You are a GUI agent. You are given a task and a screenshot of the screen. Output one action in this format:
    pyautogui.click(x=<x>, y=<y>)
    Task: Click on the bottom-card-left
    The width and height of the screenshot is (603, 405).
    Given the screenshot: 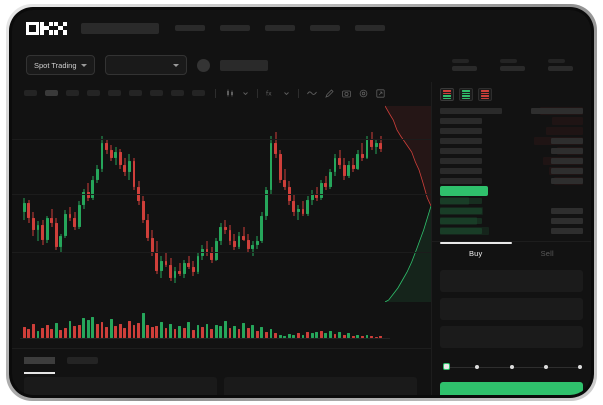 What is the action you would take?
    pyautogui.click(x=120, y=386)
    